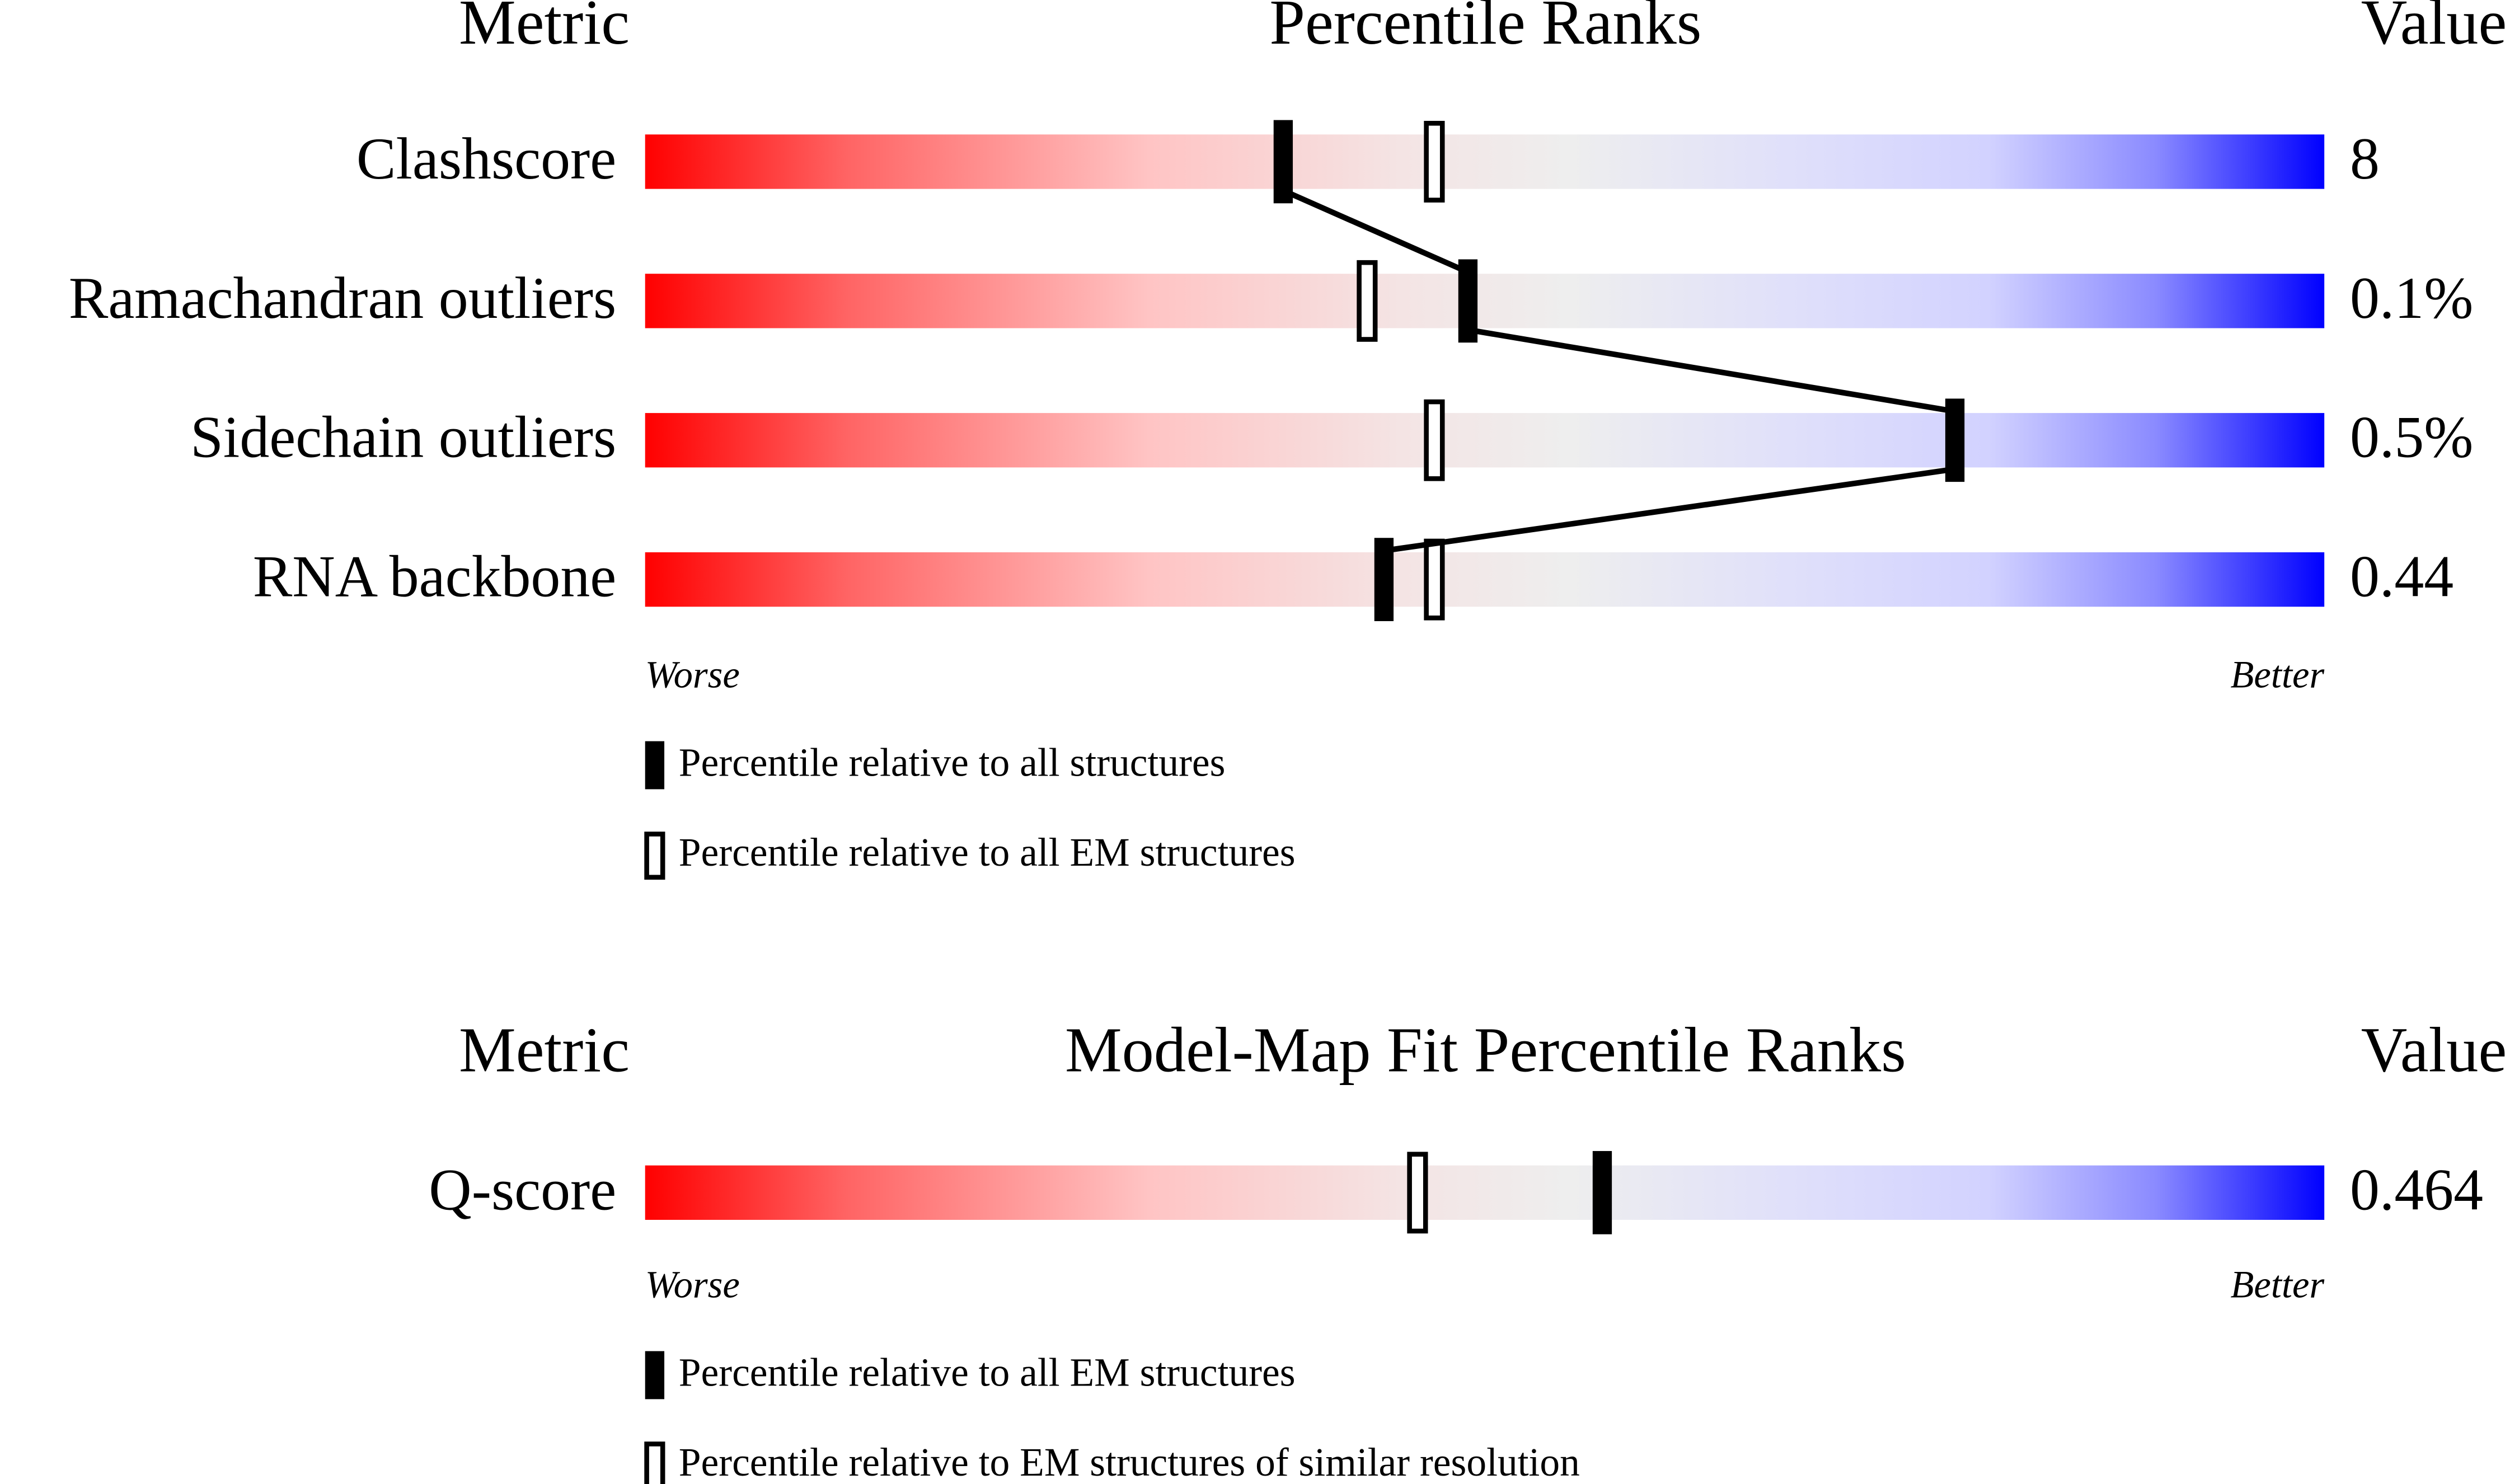  What do you see at coordinates (1485, 1049) in the screenshot?
I see `panel-title: Model-Map Fit Percentile Ranks` at bounding box center [1485, 1049].